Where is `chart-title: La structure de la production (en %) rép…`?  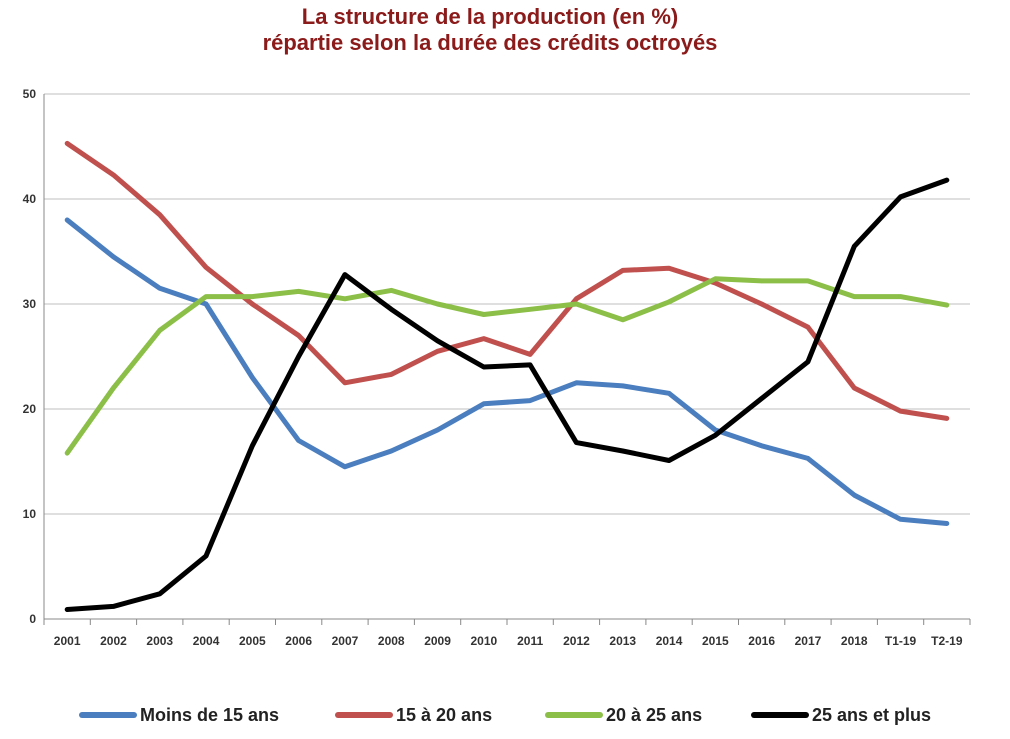 chart-title: La structure de la production (en %) rép… is located at coordinates (490, 30).